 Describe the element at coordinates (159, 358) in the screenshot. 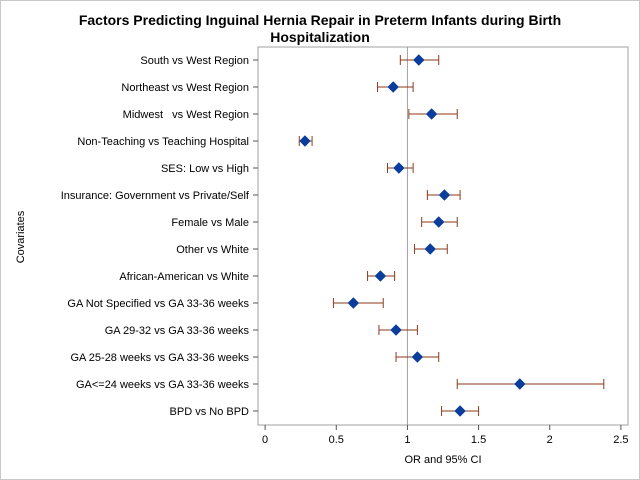

I see `y-tick-label: GA 25-28 weeks vs GA 33-36 weeks` at that location.